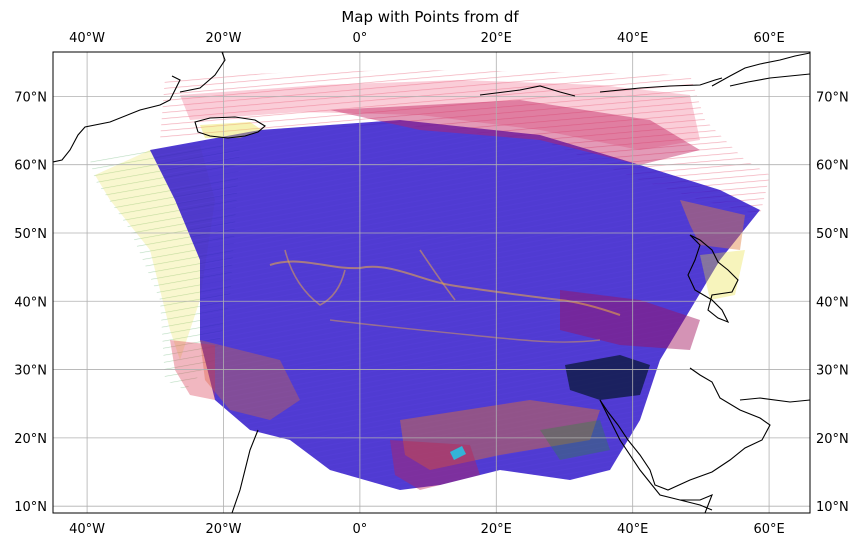  Describe the element at coordinates (607, 377) in the screenshot. I see `swath-dark-patch` at that location.